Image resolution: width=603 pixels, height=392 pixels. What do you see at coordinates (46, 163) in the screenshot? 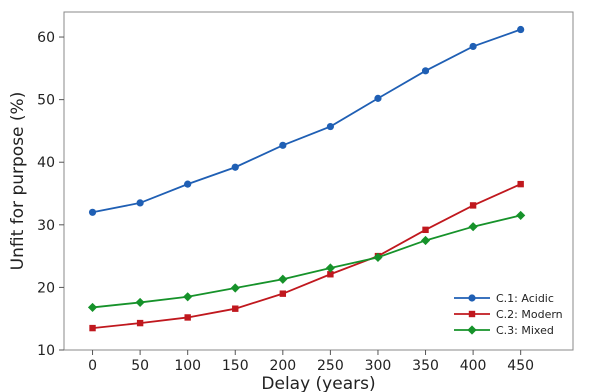
I see `y-tick-label: 40` at bounding box center [46, 163].